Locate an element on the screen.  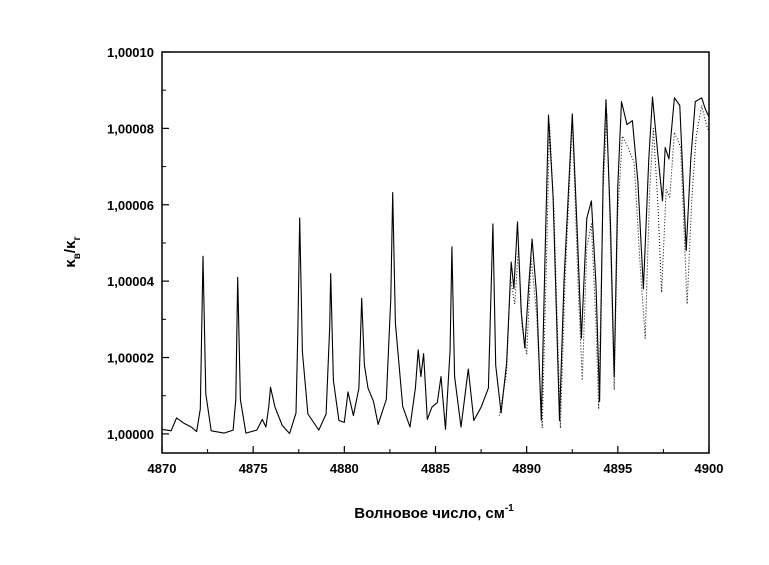
x-axis: 4870 4875 4880 4885 4890 4895 4900 is located at coordinates (436, 461).